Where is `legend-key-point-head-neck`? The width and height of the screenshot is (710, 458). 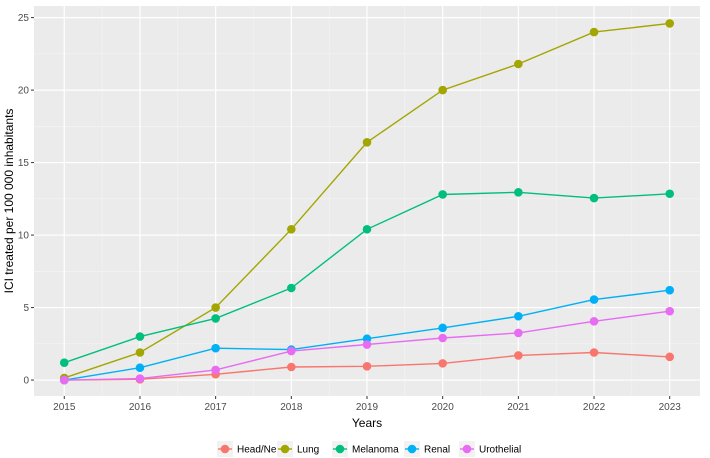 legend-key-point-head-neck is located at coordinates (225, 449).